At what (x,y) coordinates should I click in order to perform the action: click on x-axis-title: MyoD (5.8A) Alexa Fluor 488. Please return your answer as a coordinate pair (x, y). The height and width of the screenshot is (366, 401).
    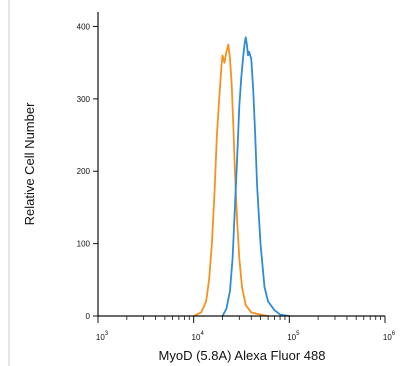
    Looking at the image, I should click on (242, 355).